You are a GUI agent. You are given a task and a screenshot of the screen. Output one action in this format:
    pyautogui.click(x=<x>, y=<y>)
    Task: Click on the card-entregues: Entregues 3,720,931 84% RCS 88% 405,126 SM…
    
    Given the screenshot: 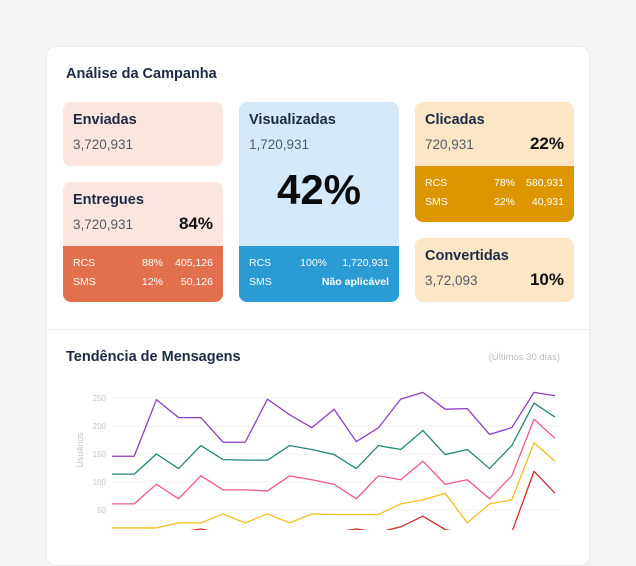 What is the action you would take?
    pyautogui.click(x=143, y=242)
    